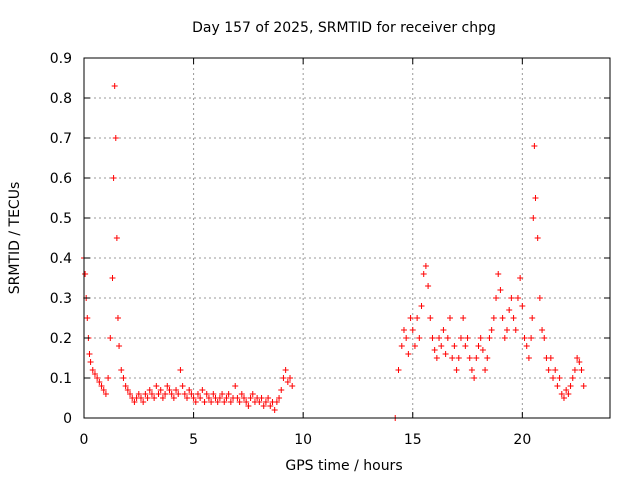 Image resolution: width=640 pixels, height=480 pixels. I want to click on x-tick-label: 15, so click(413, 440).